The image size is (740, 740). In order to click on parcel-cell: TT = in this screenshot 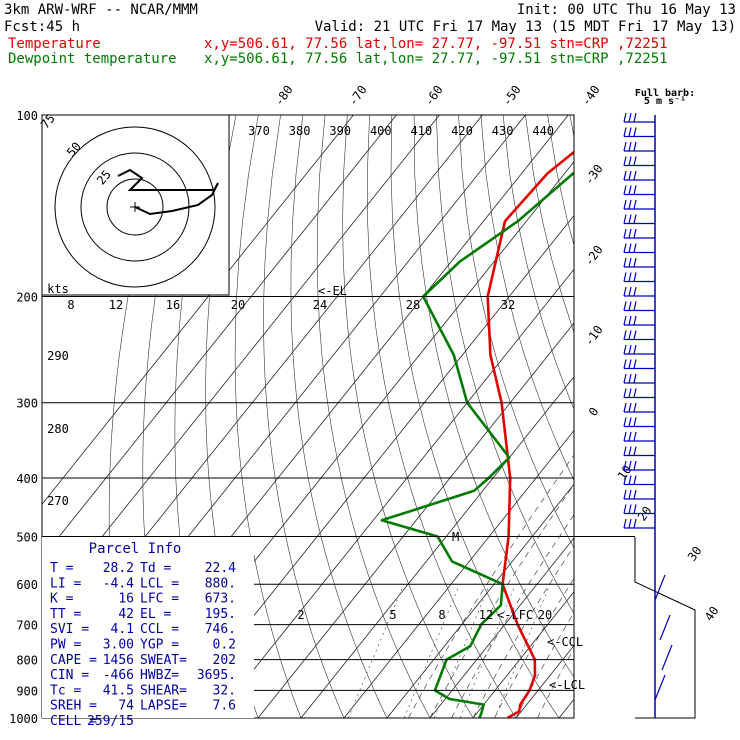, I will do `click(65, 614)`.